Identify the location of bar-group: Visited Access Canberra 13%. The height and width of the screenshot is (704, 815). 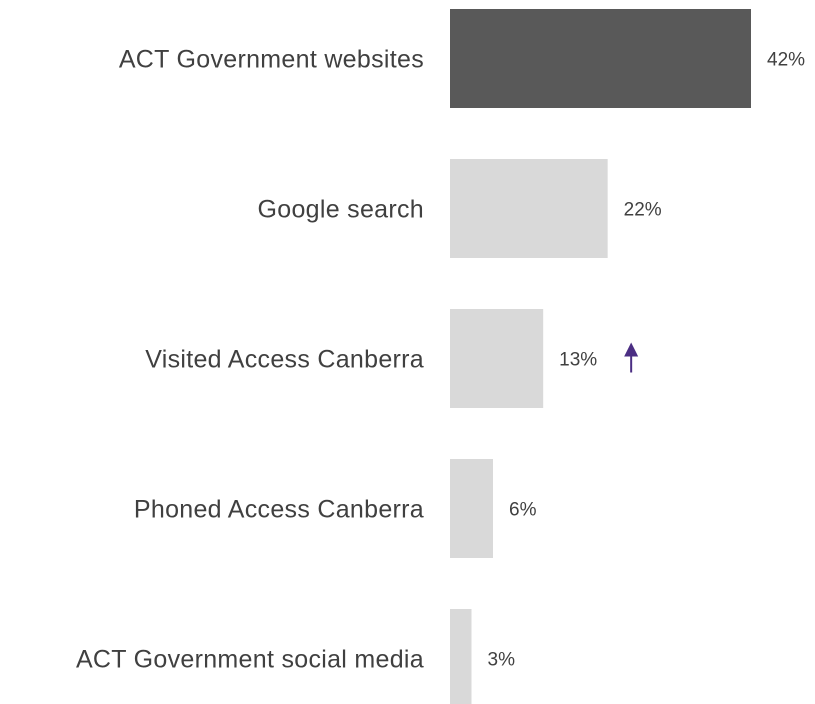
(371, 358).